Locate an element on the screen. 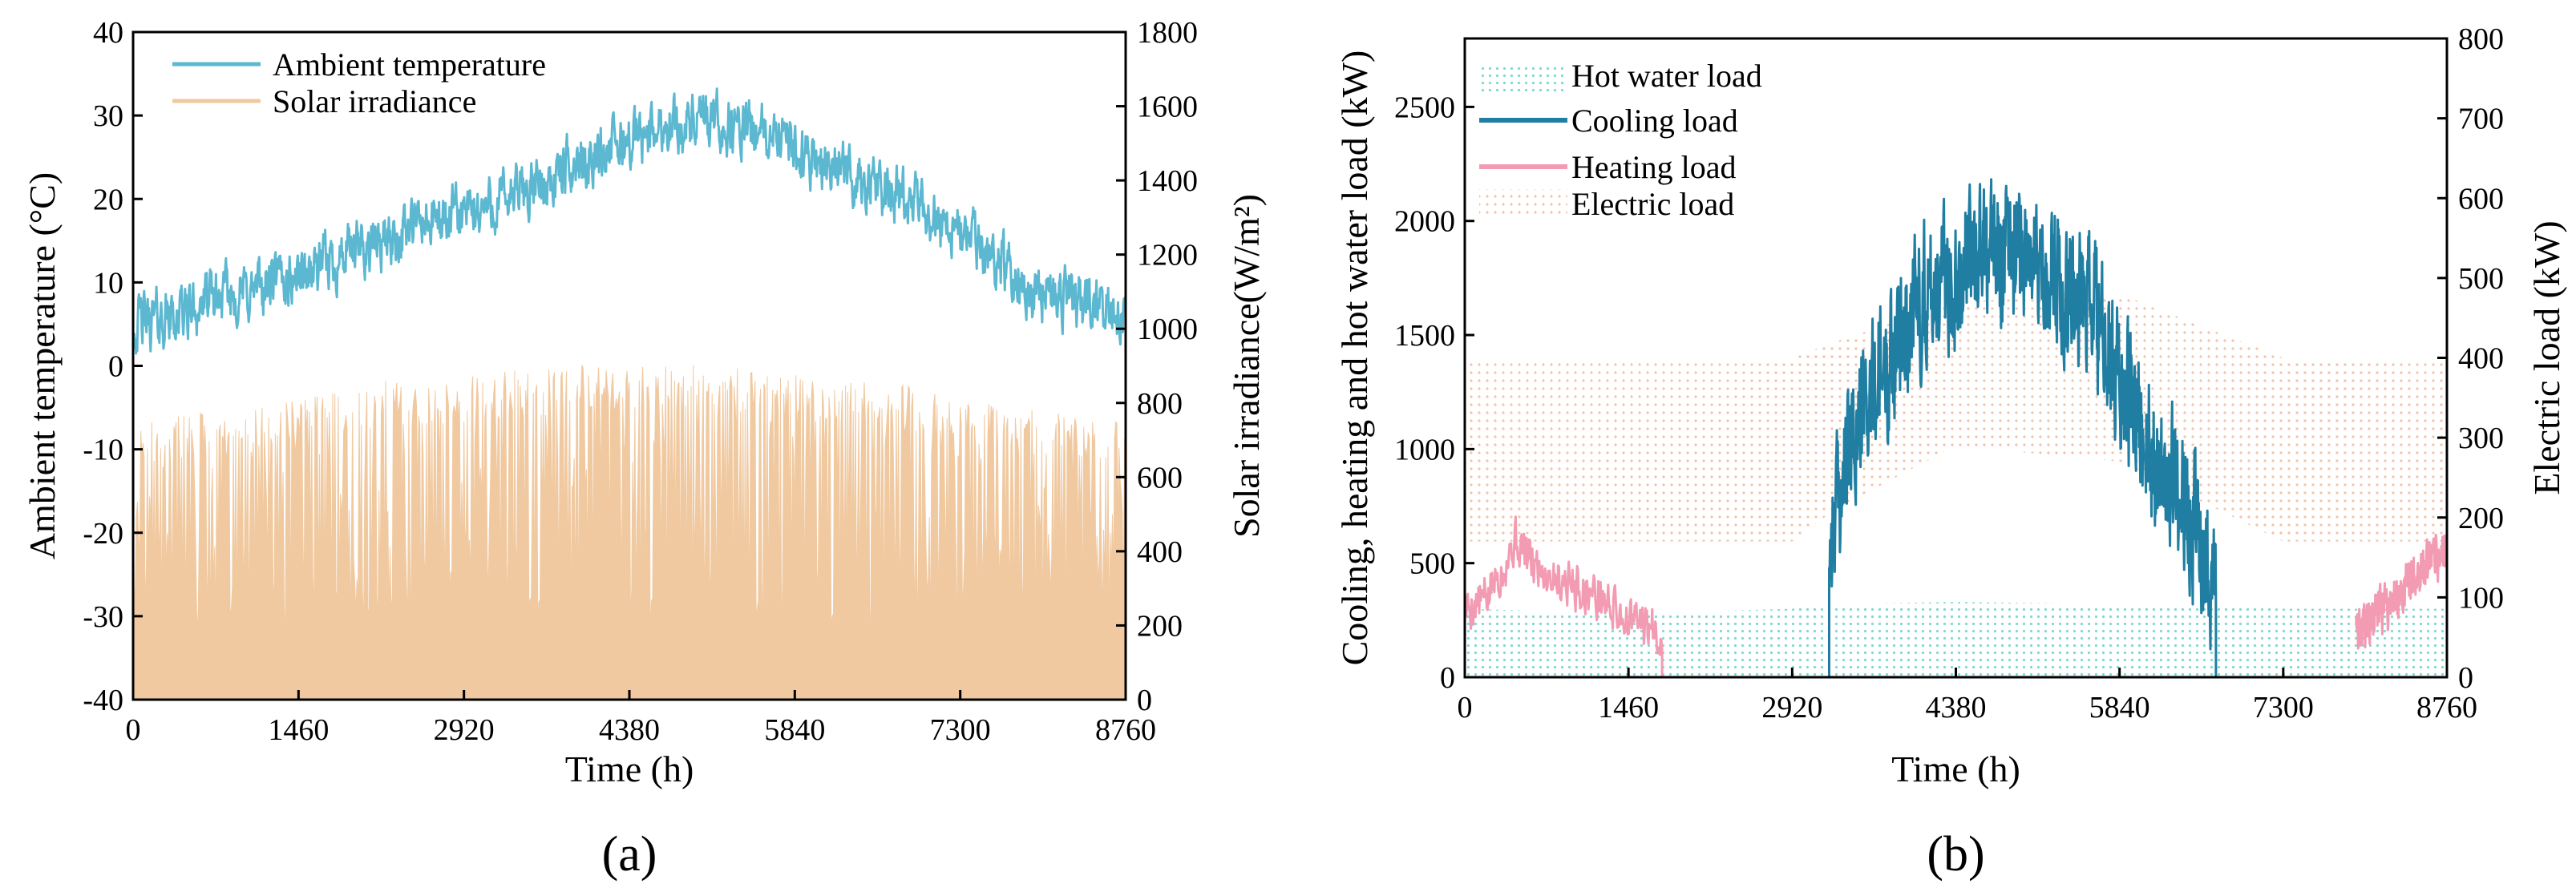  chart-a-x-tick-label: 2920 is located at coordinates (464, 730).